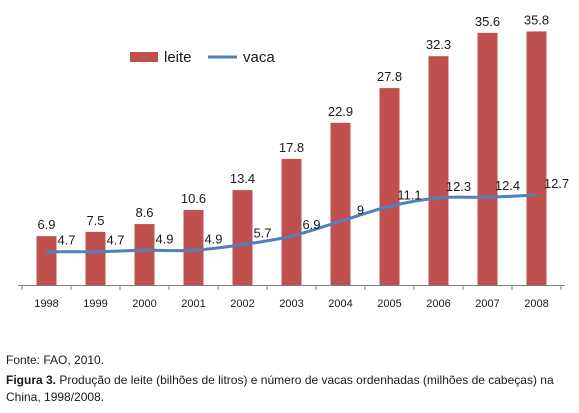 This screenshot has width=579, height=413. Describe the element at coordinates (389, 186) in the screenshot. I see `bar-leite-2005` at that location.